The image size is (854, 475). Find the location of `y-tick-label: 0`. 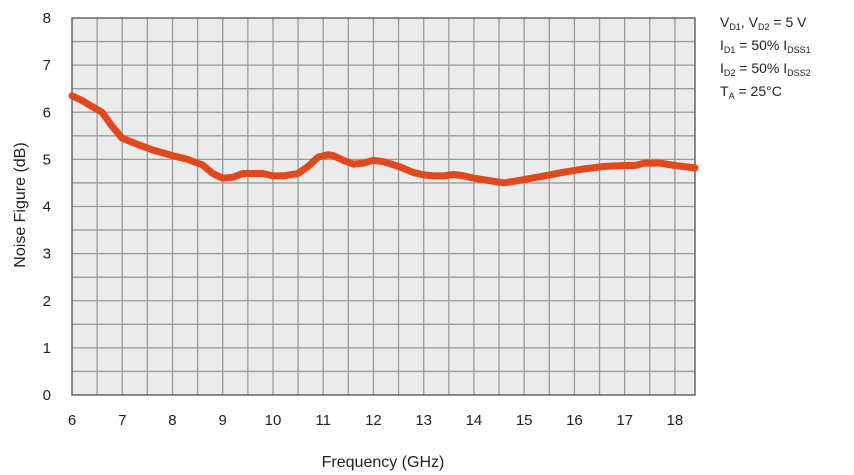

y-tick-label: 0 is located at coordinates (47, 395).